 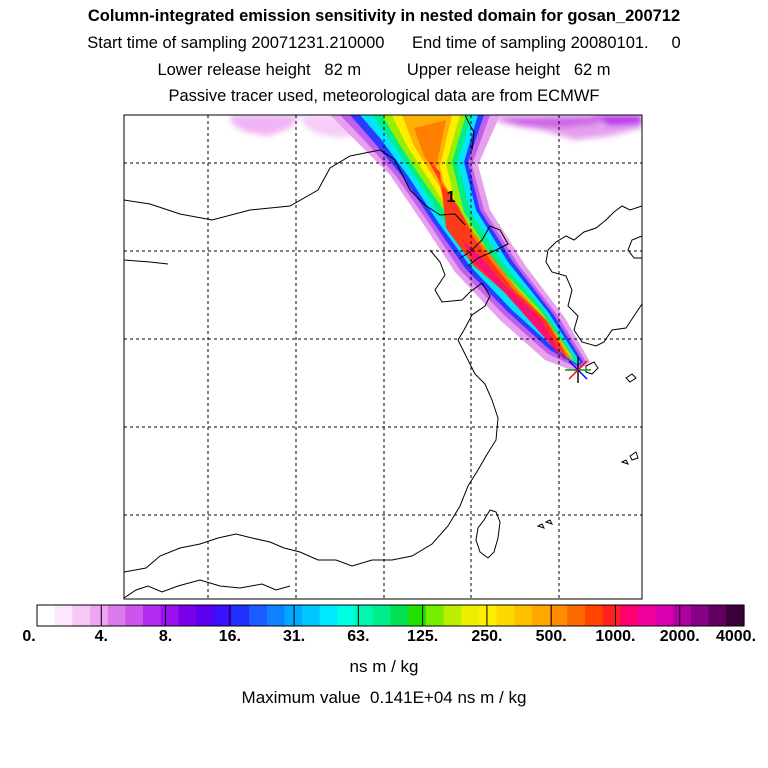 What do you see at coordinates (29, 636) in the screenshot?
I see `colorbar-tick-label: 0.` at bounding box center [29, 636].